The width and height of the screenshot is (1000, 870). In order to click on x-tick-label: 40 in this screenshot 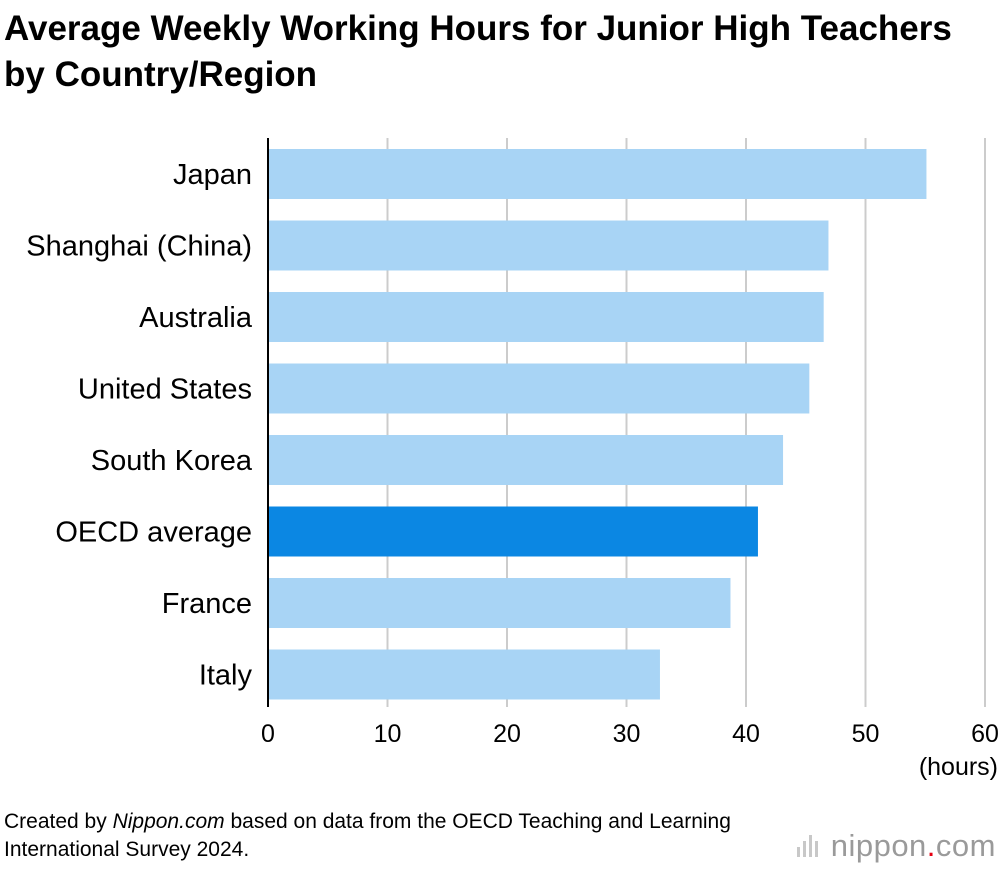, I will do `click(746, 734)`.